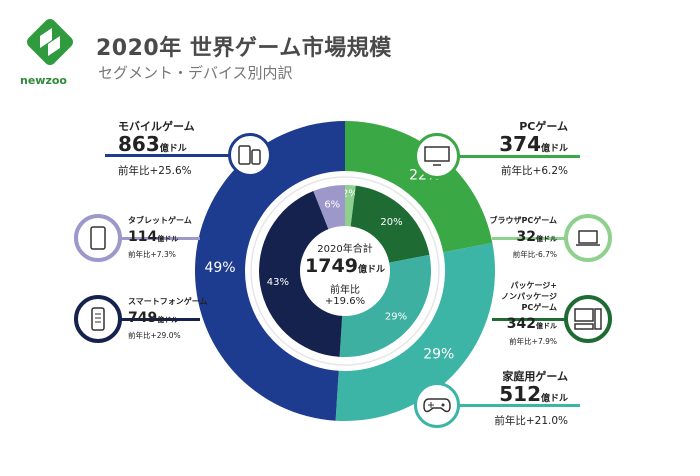 This screenshot has width=700, height=476. Describe the element at coordinates (350, 194) in the screenshot. I see `inner-slice-label-0: 2%` at that location.